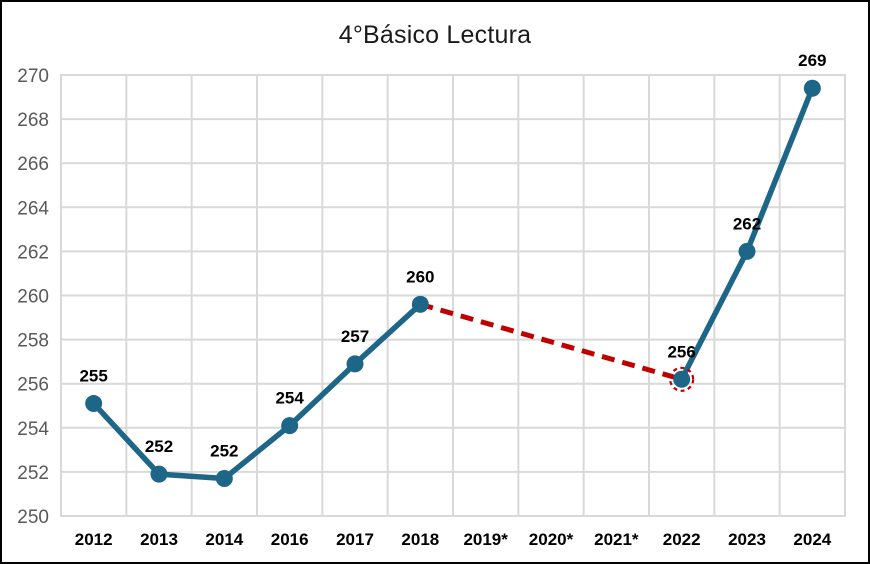 The width and height of the screenshot is (870, 564). What do you see at coordinates (159, 539) in the screenshot?
I see `x-axis-label: 2013` at bounding box center [159, 539].